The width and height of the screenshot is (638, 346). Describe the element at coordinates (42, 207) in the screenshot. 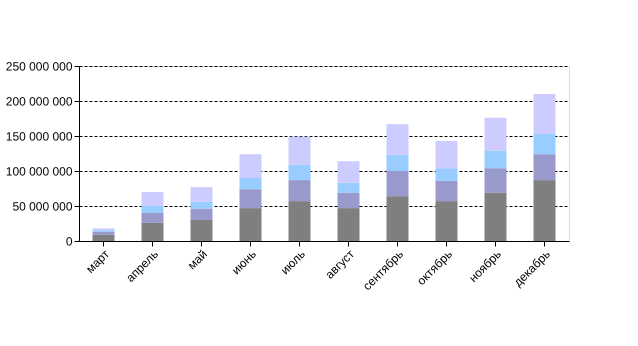

I see `y-tick-label: 50 000 000` at that location.